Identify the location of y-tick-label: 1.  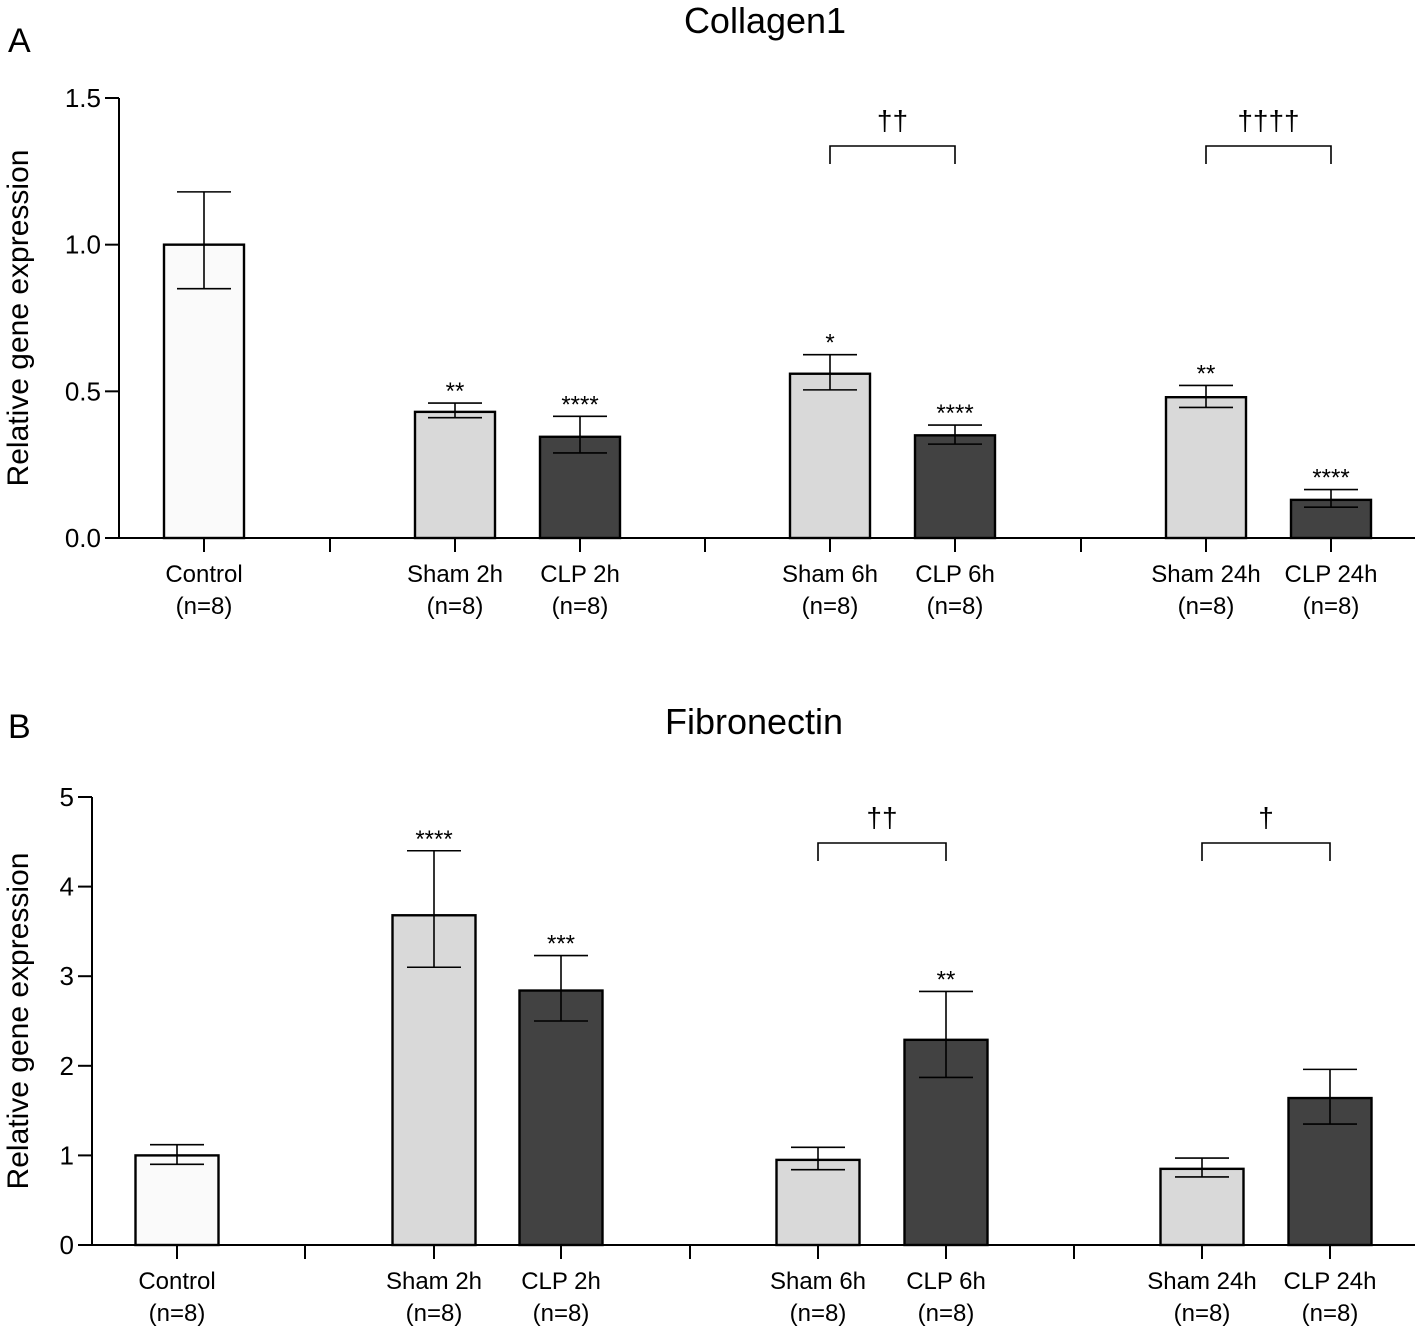
(67, 1155).